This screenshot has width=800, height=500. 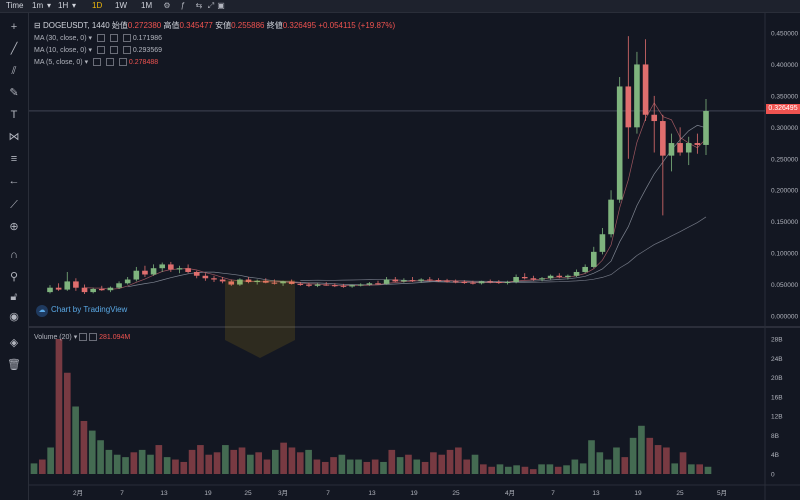 What do you see at coordinates (14, 93) in the screenshot?
I see `brush-icon: ✎` at bounding box center [14, 93].